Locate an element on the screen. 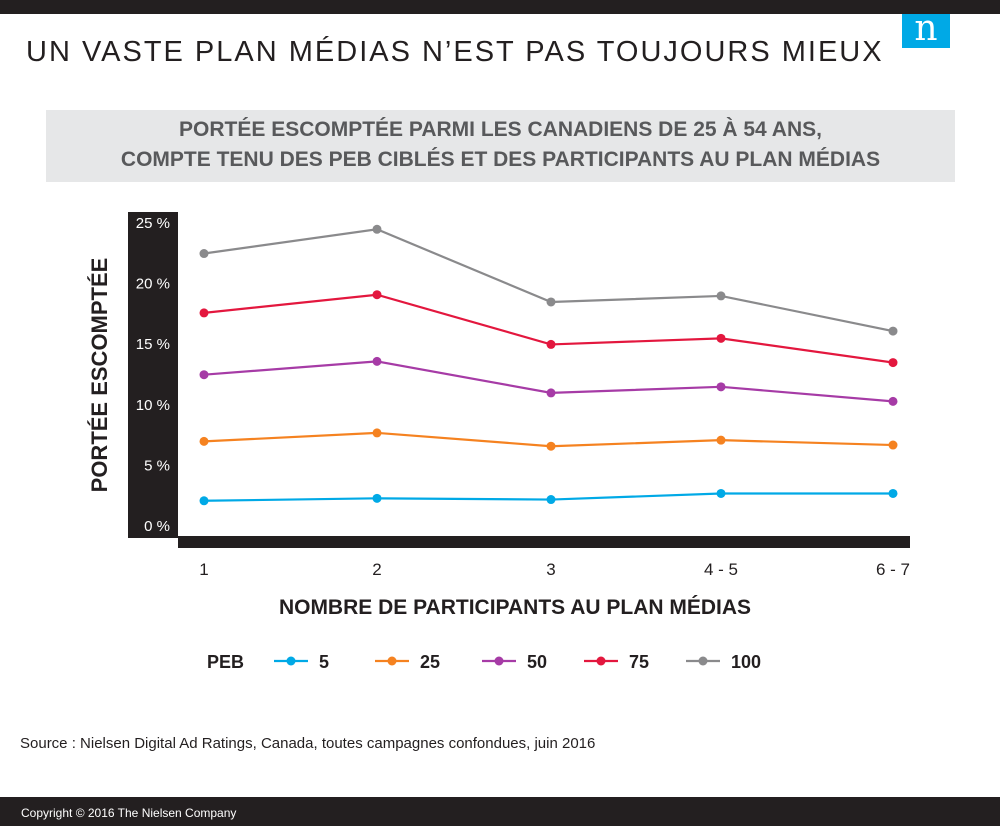 The height and width of the screenshot is (826, 1000). x-tick-label: 1 is located at coordinates (203, 569).